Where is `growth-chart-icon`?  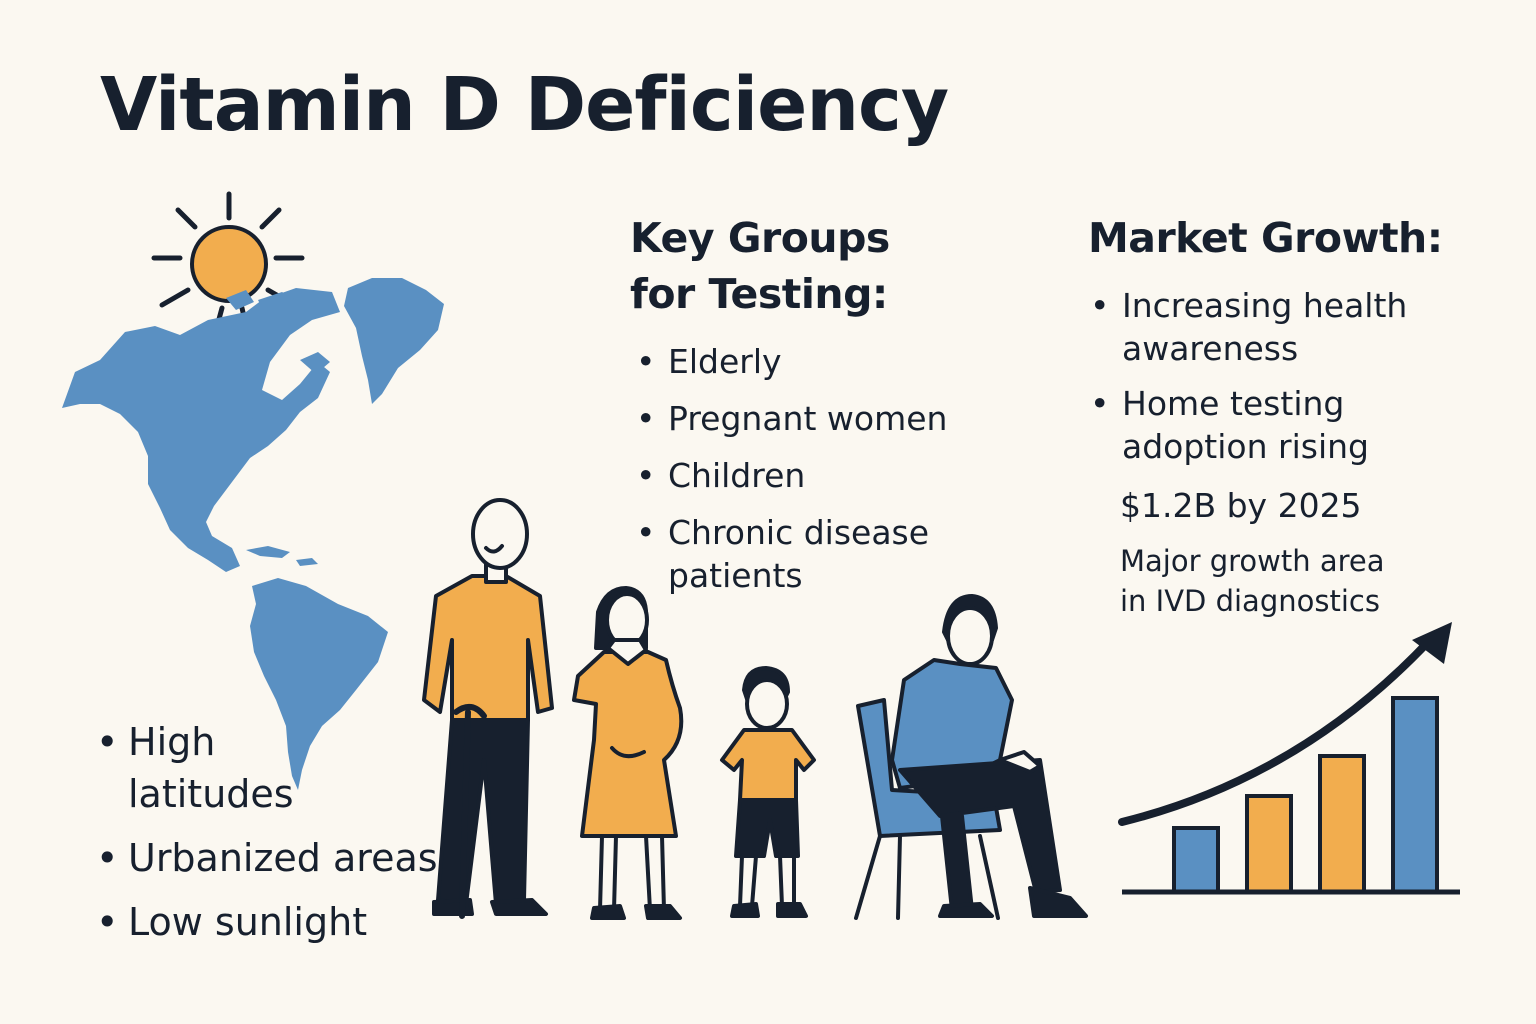
growth-chart-icon is located at coordinates (1291, 795).